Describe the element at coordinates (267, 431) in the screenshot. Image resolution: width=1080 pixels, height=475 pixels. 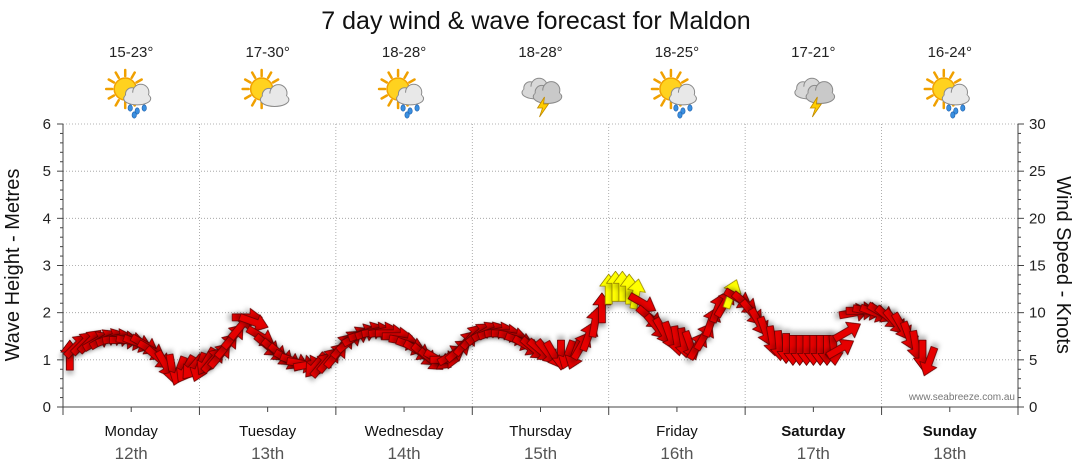
I see `day-name: Tuesday` at that location.